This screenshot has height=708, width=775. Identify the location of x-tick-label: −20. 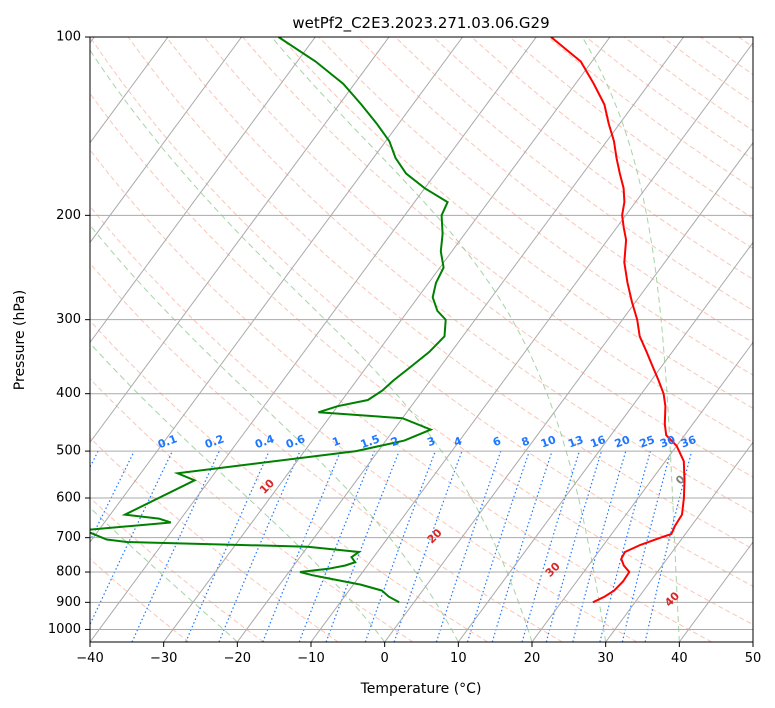
(237, 658).